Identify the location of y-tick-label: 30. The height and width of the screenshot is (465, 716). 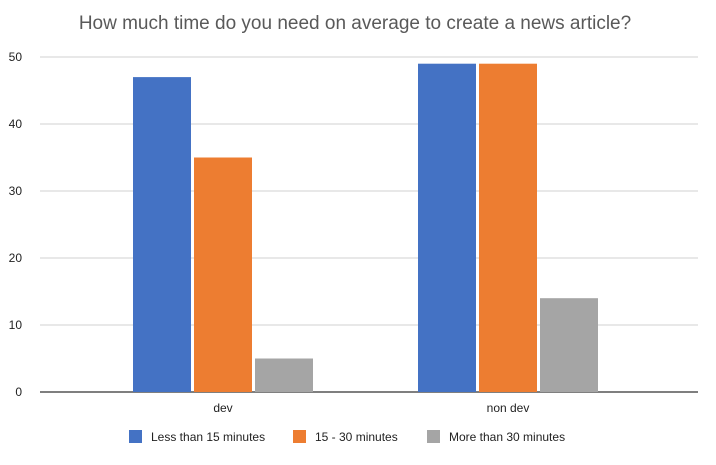
(16, 191).